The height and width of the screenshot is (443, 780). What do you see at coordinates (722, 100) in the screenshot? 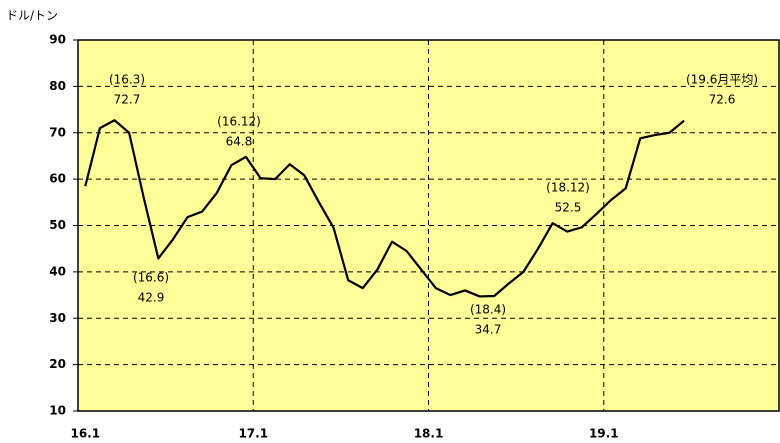
I see `annotation-value: 72.6` at bounding box center [722, 100].